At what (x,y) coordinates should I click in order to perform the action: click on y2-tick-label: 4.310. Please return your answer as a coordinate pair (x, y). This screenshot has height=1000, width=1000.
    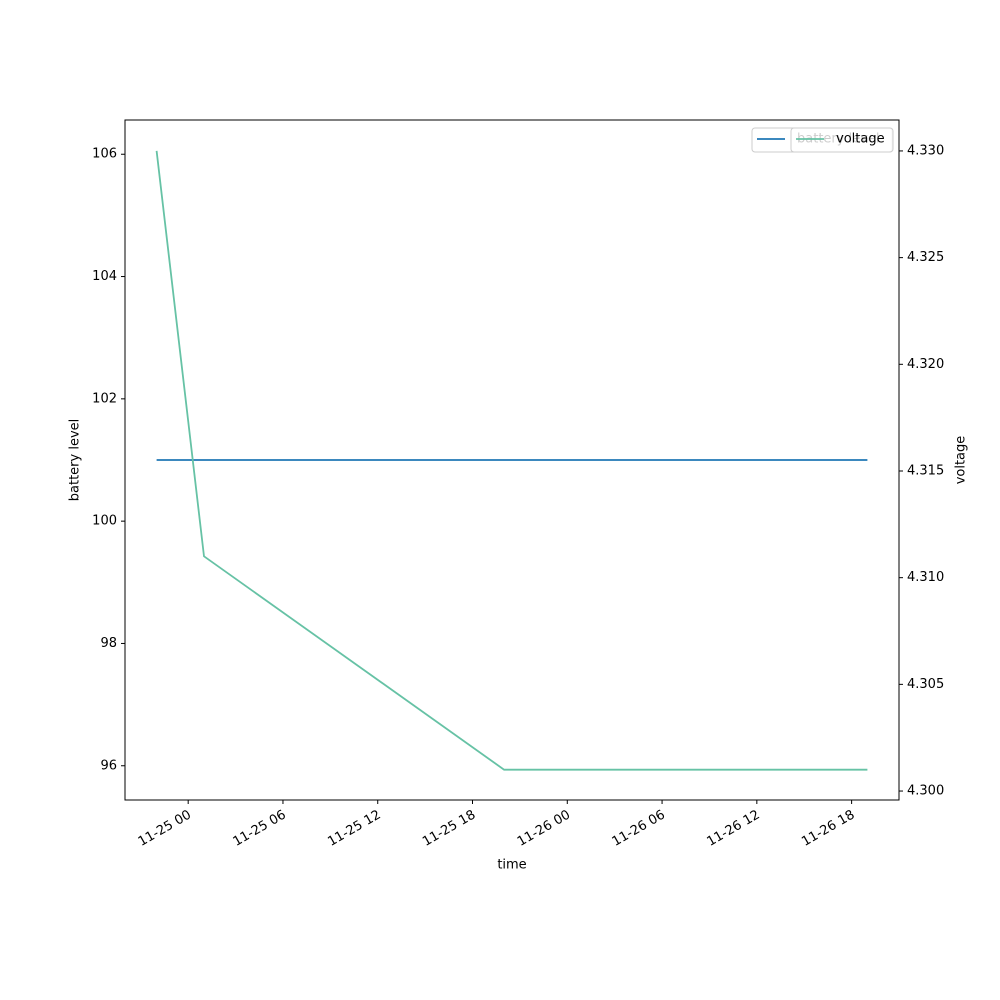
    Looking at the image, I should click on (925, 577).